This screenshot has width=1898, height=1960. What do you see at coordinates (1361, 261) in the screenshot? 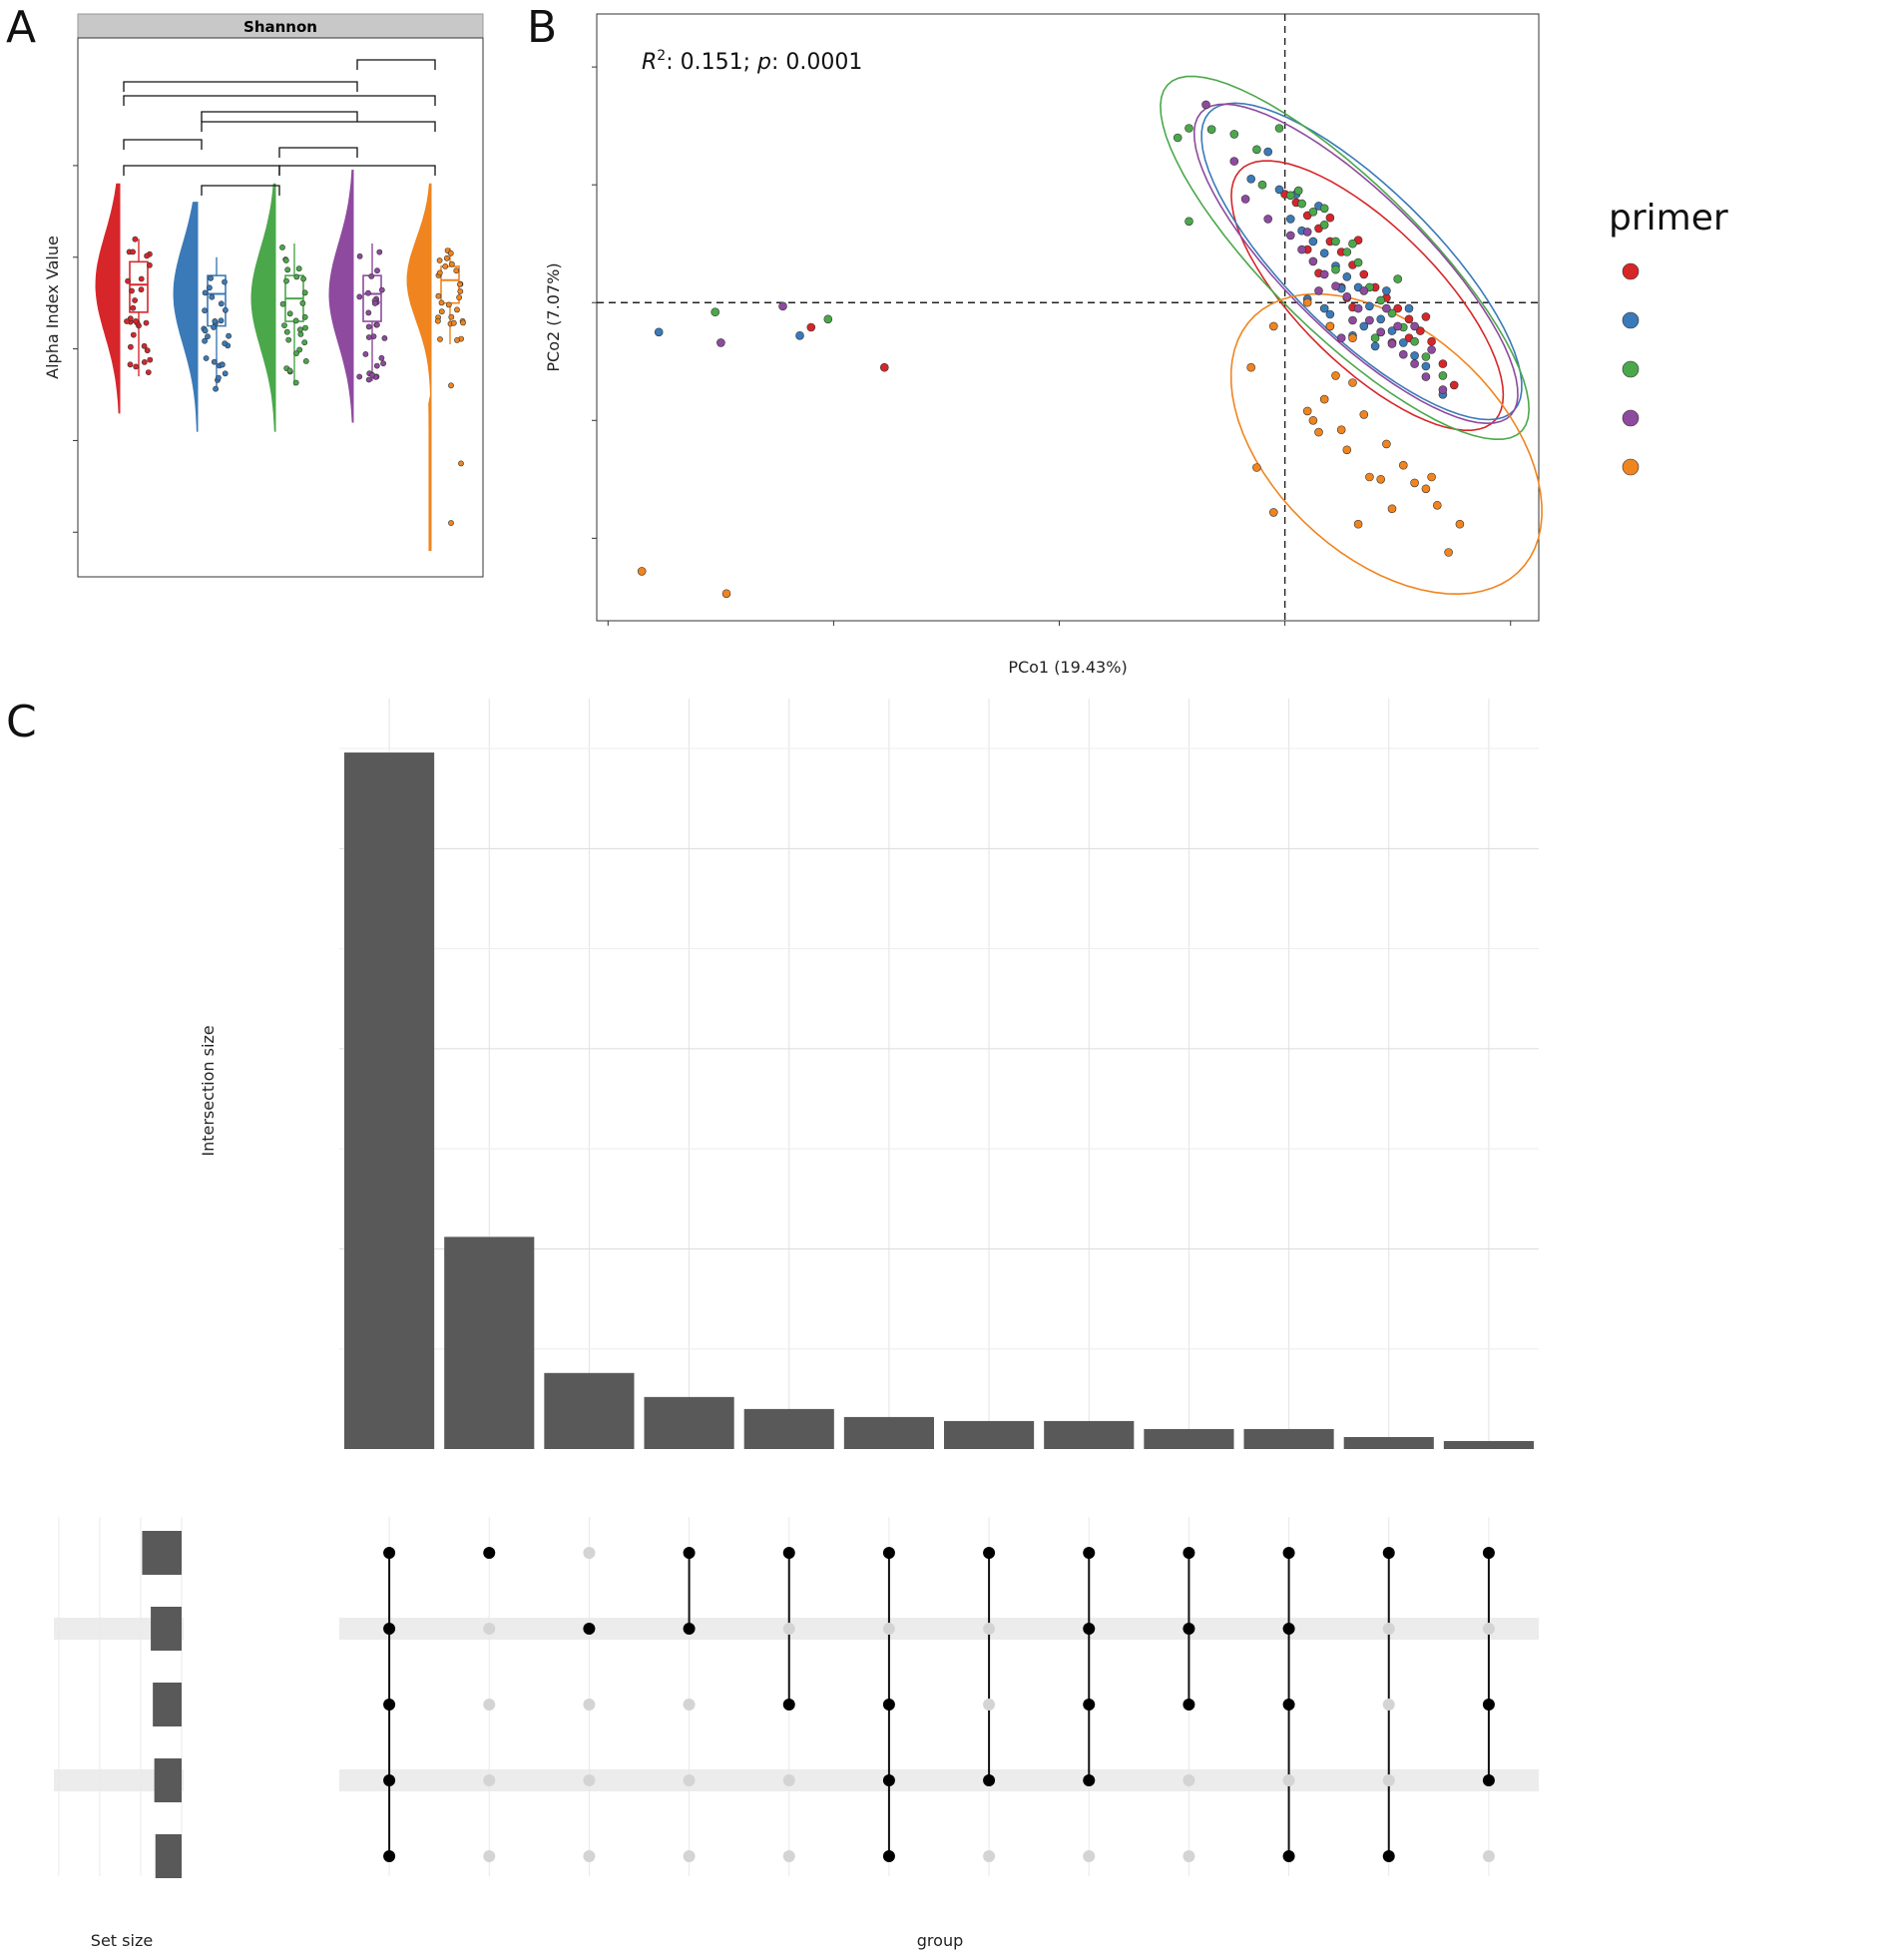
I see `confidence-ellipse-27F+bif27-1492R` at bounding box center [1361, 261].